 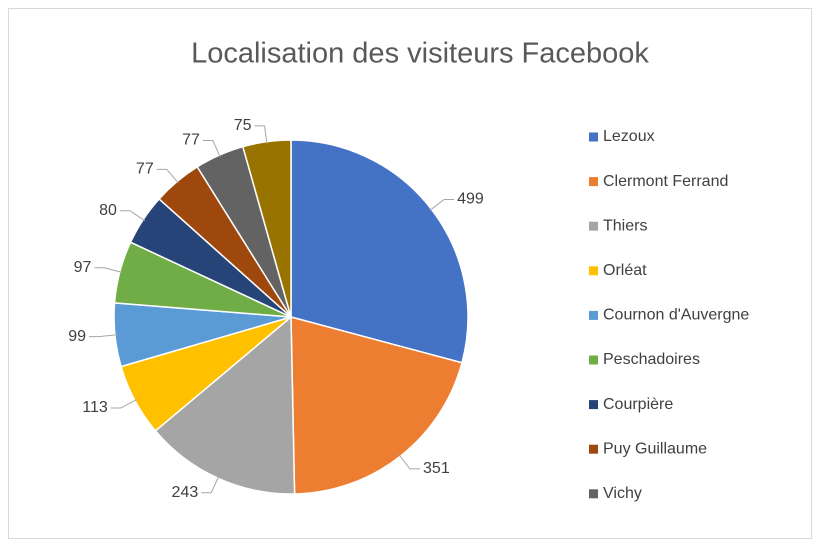 What do you see at coordinates (108, 210) in the screenshot?
I see `data-label: 80` at bounding box center [108, 210].